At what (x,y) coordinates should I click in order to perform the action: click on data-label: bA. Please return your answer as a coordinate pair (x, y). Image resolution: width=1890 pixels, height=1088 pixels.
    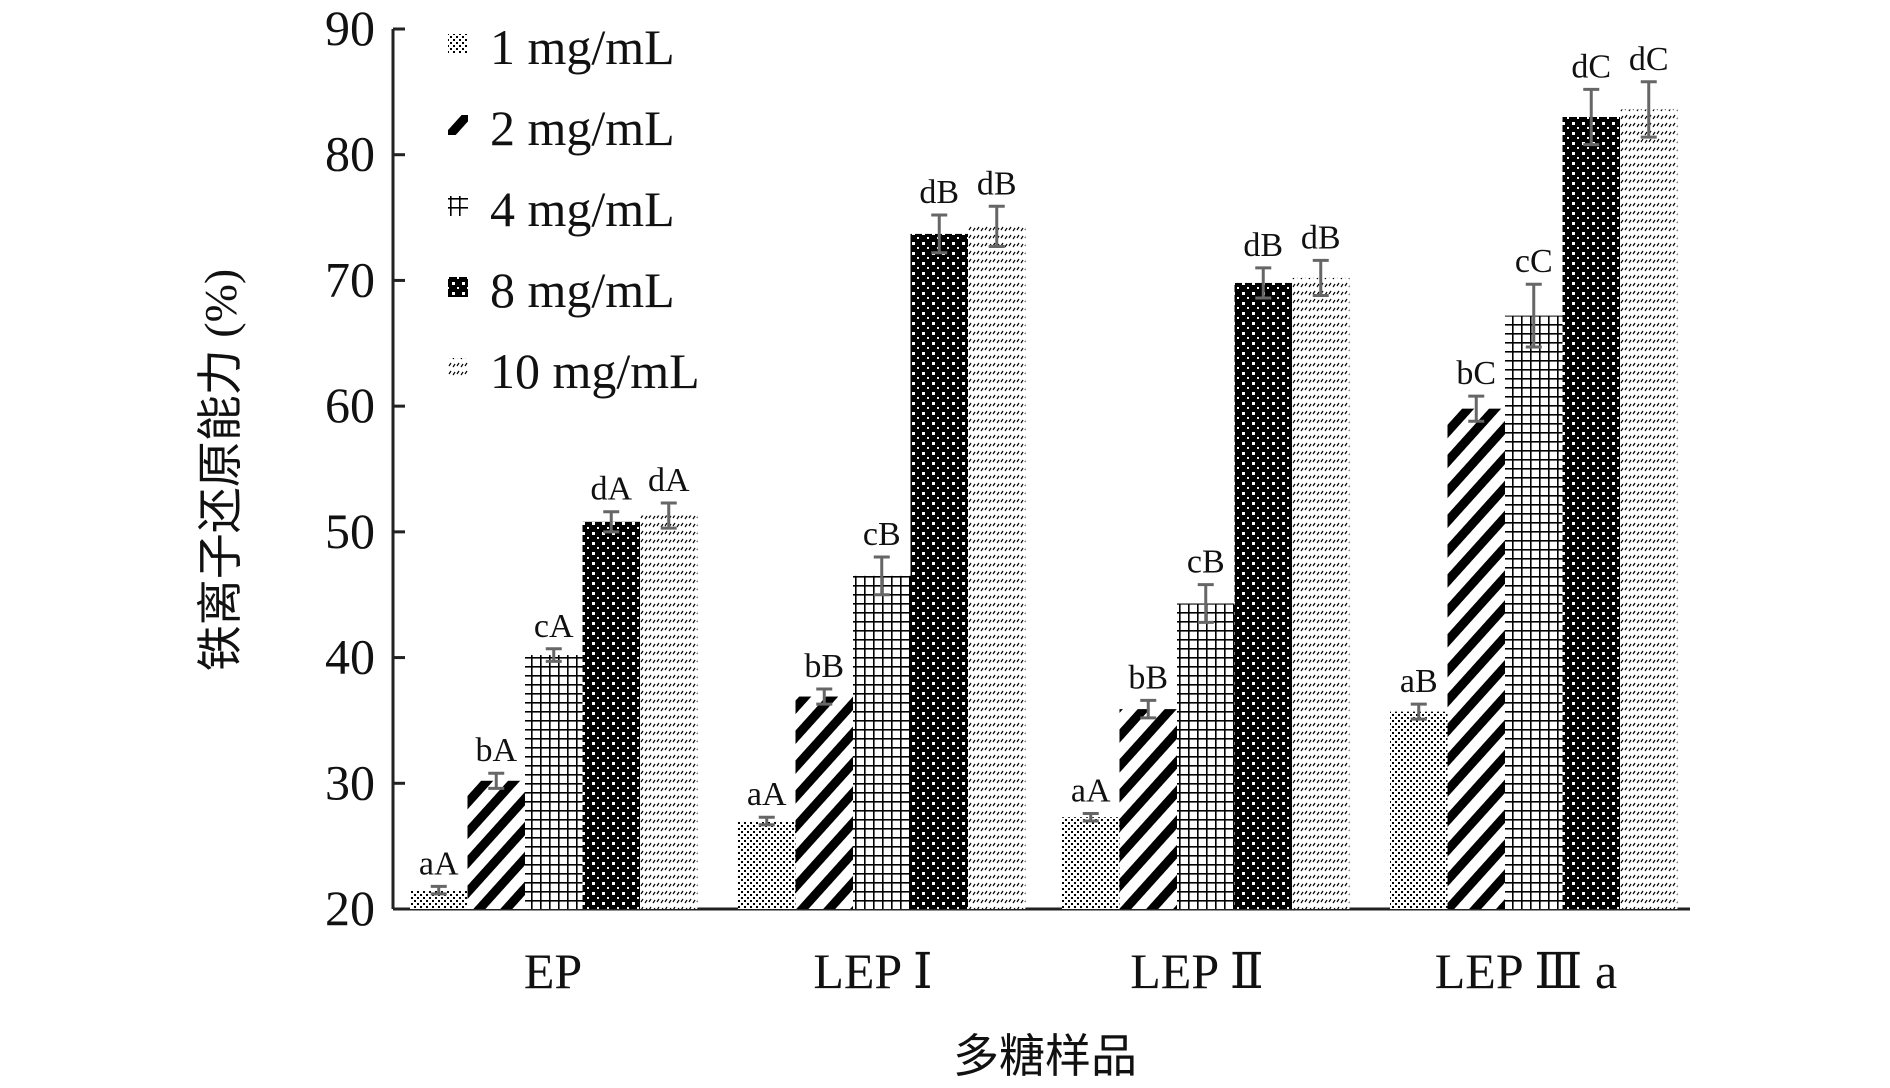
    Looking at the image, I should click on (496, 750).